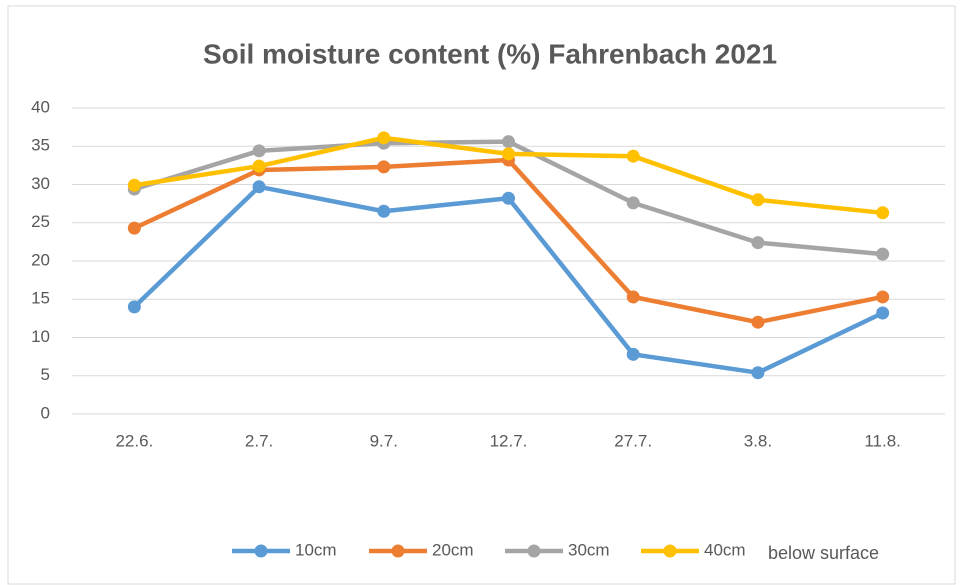 The width and height of the screenshot is (962, 585). What do you see at coordinates (509, 440) in the screenshot?
I see `x-tick-label: 12.7.` at bounding box center [509, 440].